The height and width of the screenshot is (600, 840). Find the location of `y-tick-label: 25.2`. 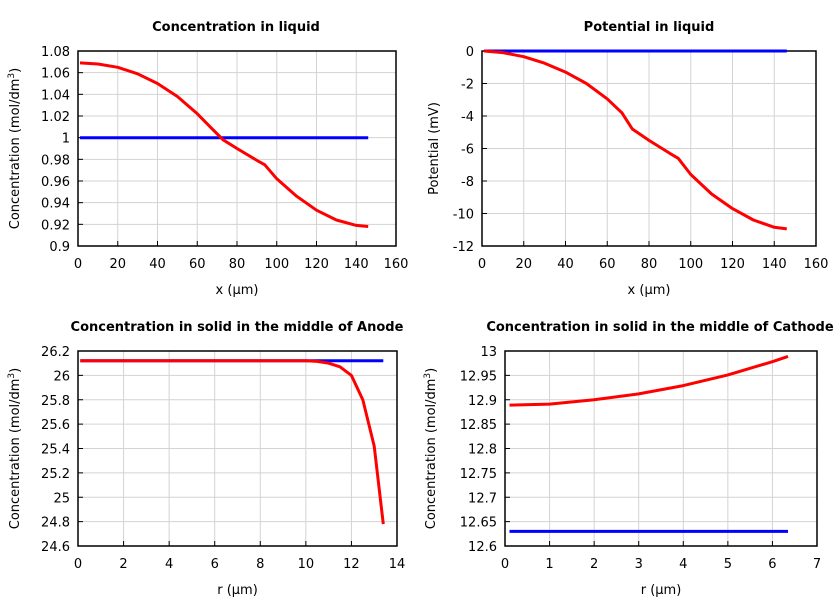

y-tick-label: 25.2 is located at coordinates (55, 474).